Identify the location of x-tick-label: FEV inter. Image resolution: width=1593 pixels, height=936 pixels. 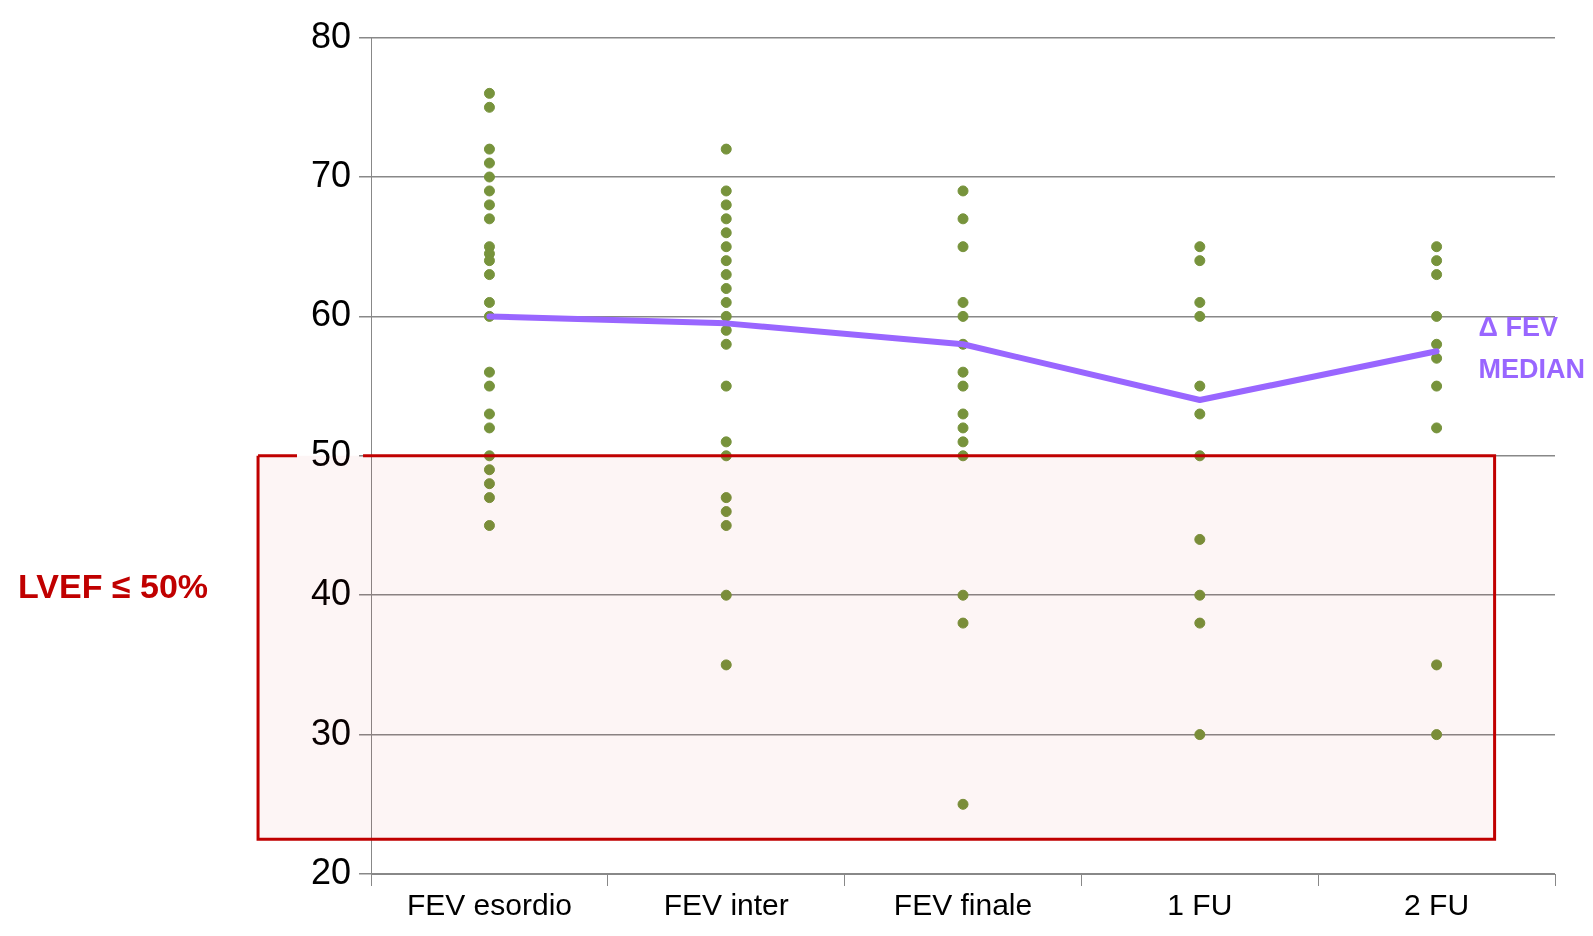
(726, 905).